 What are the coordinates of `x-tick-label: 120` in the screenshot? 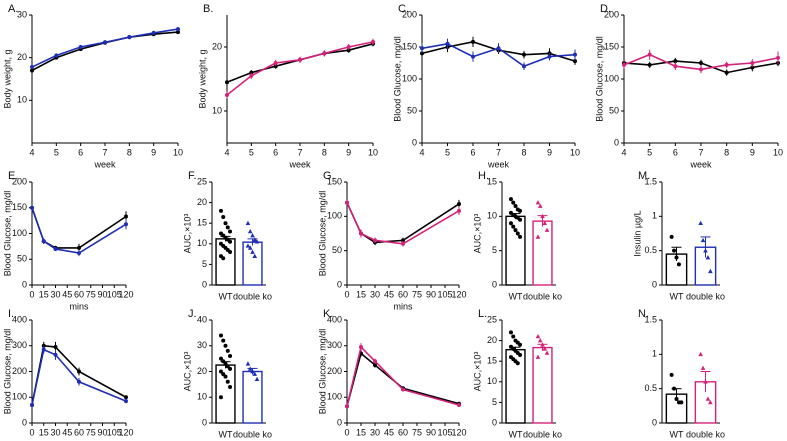 It's located at (125, 294).